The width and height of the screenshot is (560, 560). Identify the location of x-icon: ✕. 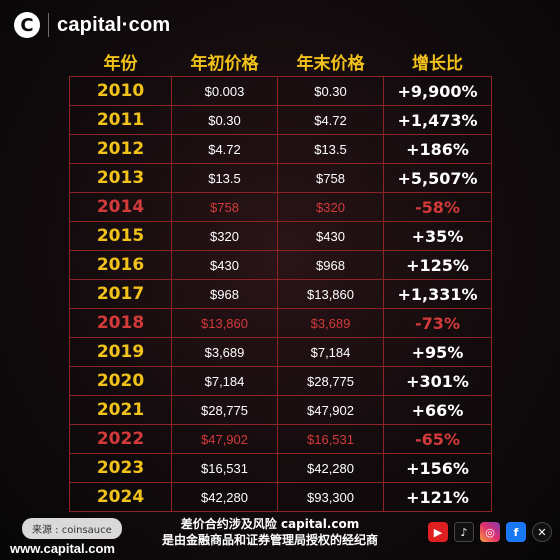
(542, 532).